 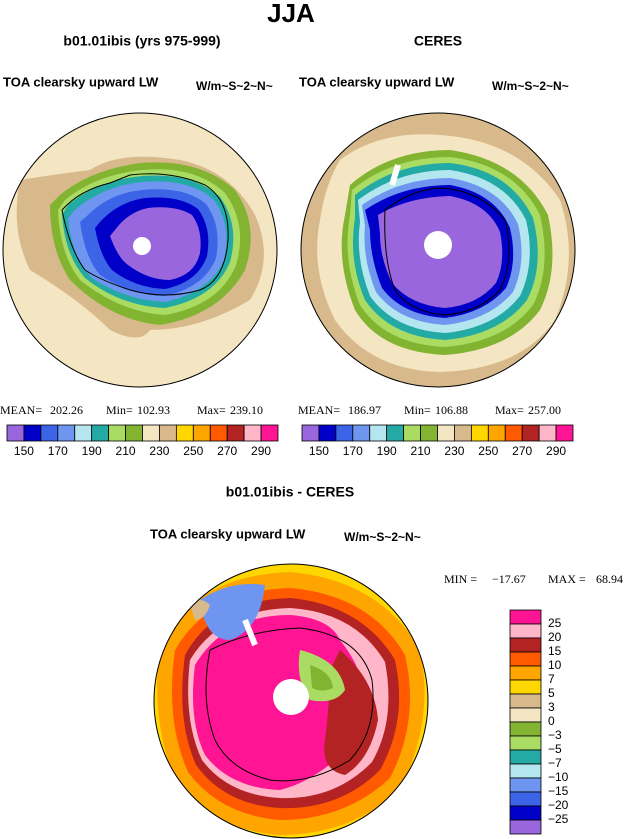 What do you see at coordinates (555, 763) in the screenshot?
I see `colorbar-label: −7` at bounding box center [555, 763].